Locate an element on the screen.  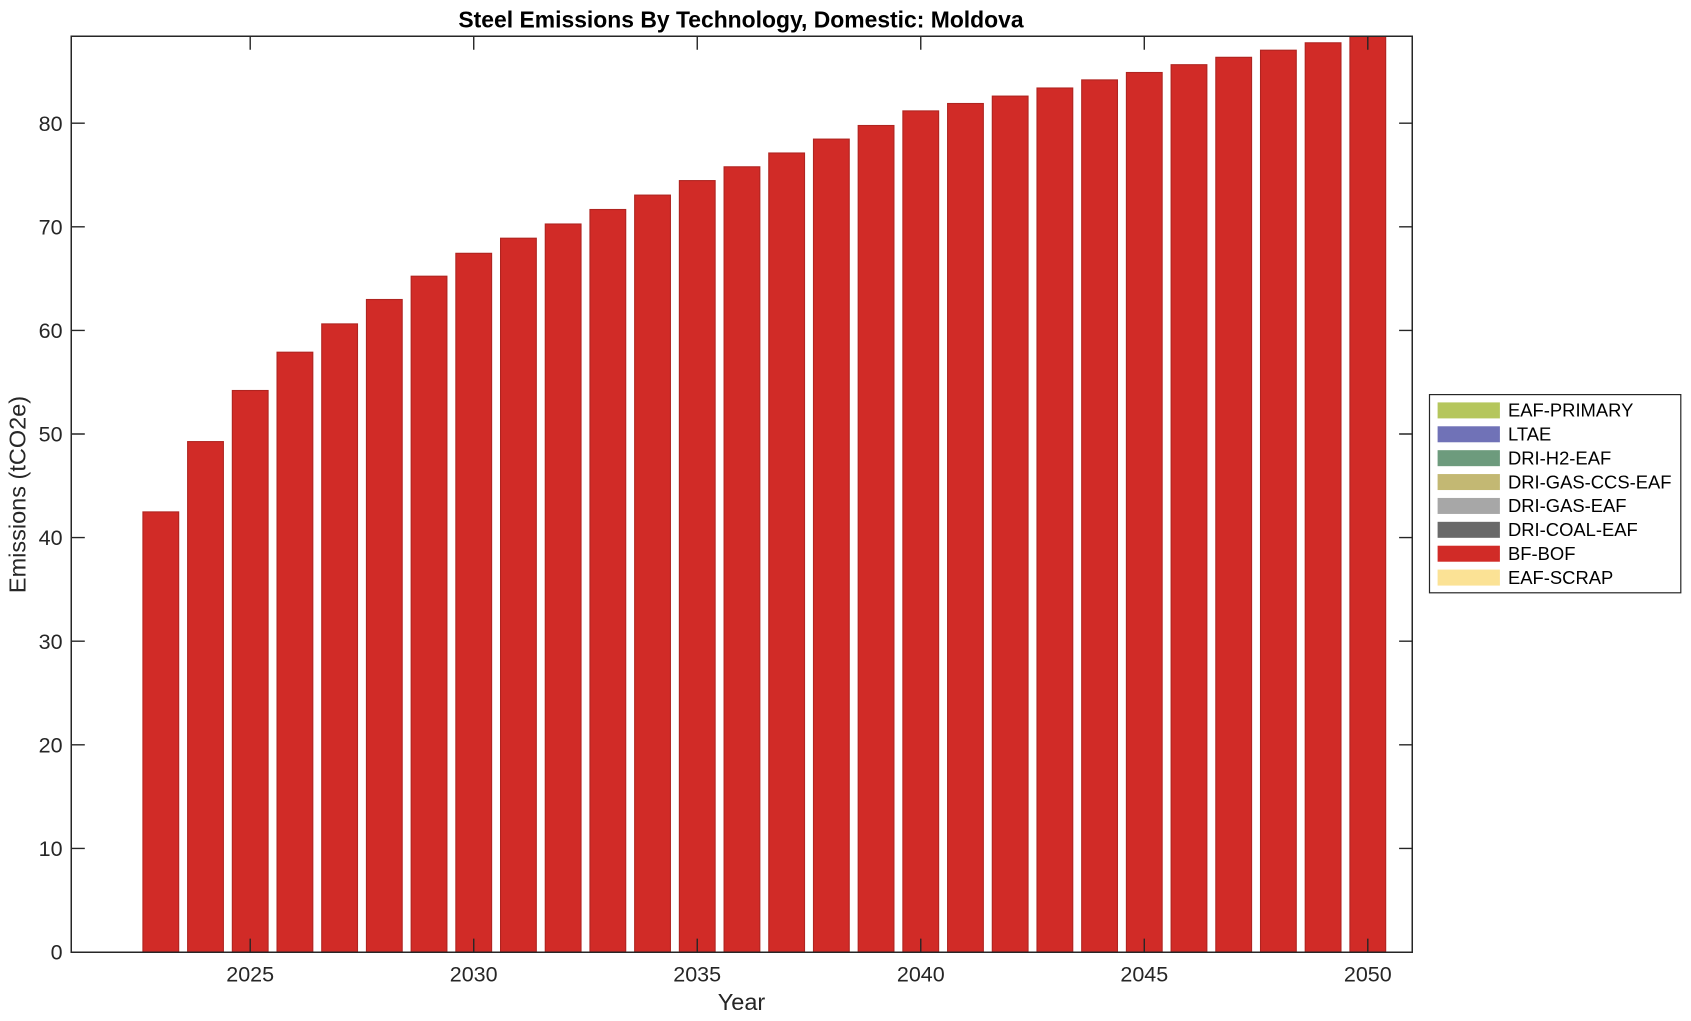
svg-text: 2040 is located at coordinates (921, 975).